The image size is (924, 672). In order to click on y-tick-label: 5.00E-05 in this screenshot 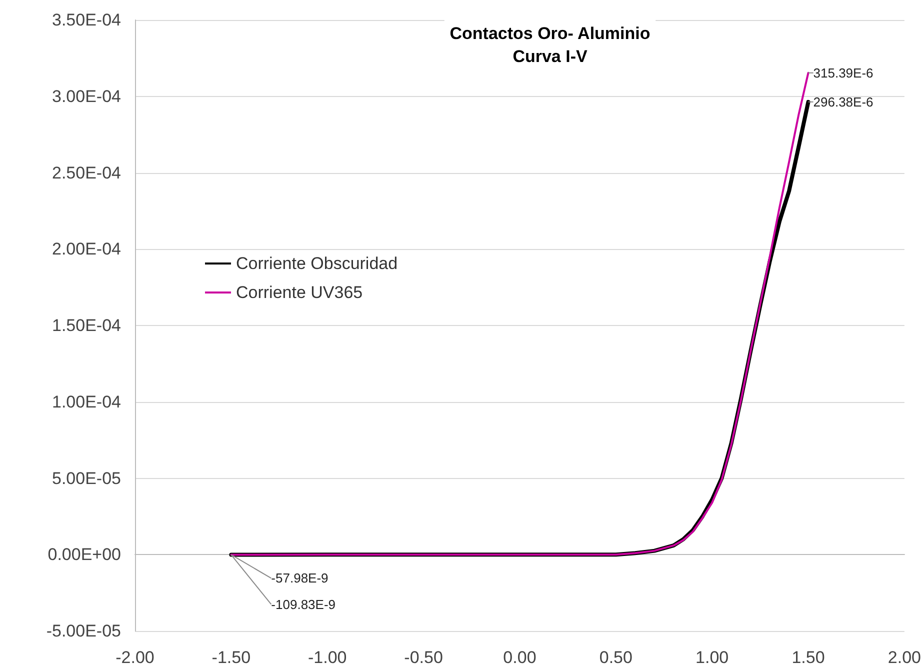, I will do `click(86, 478)`.